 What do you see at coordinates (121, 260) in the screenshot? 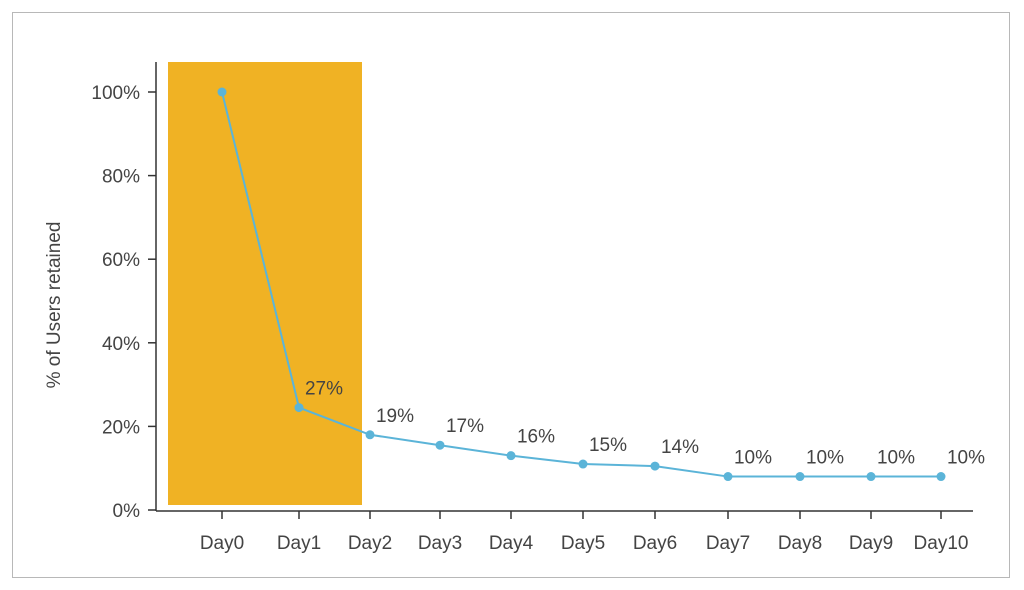
I see `y-tick-label: 60%` at bounding box center [121, 260].